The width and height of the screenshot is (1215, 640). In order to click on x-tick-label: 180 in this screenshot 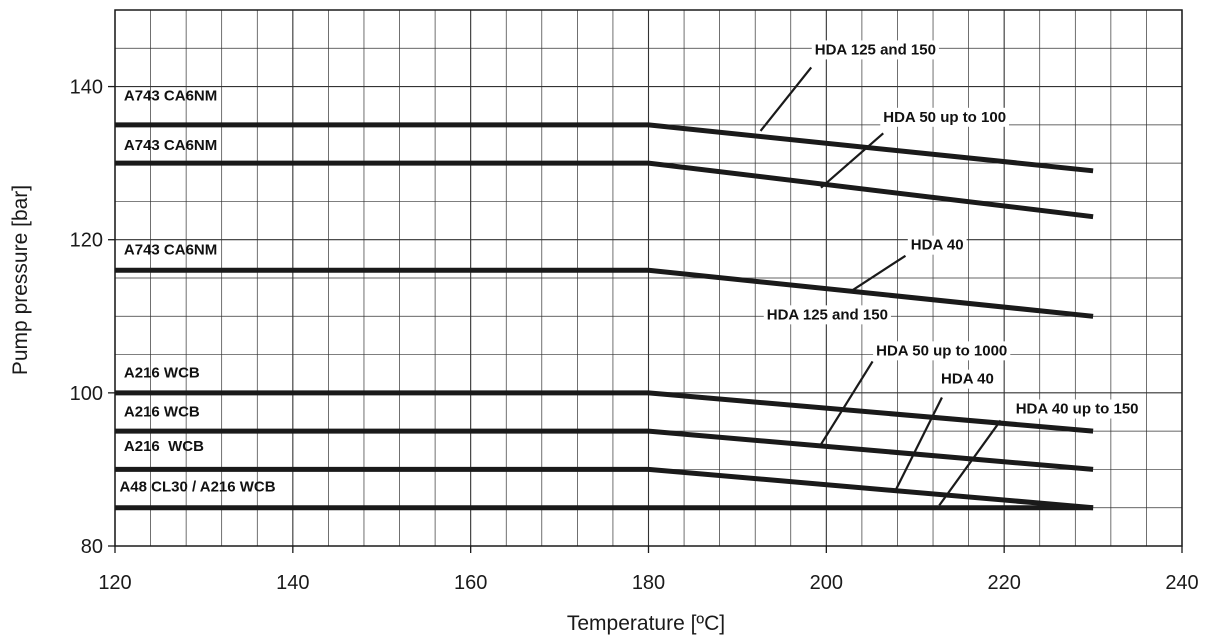, I will do `click(648, 583)`.